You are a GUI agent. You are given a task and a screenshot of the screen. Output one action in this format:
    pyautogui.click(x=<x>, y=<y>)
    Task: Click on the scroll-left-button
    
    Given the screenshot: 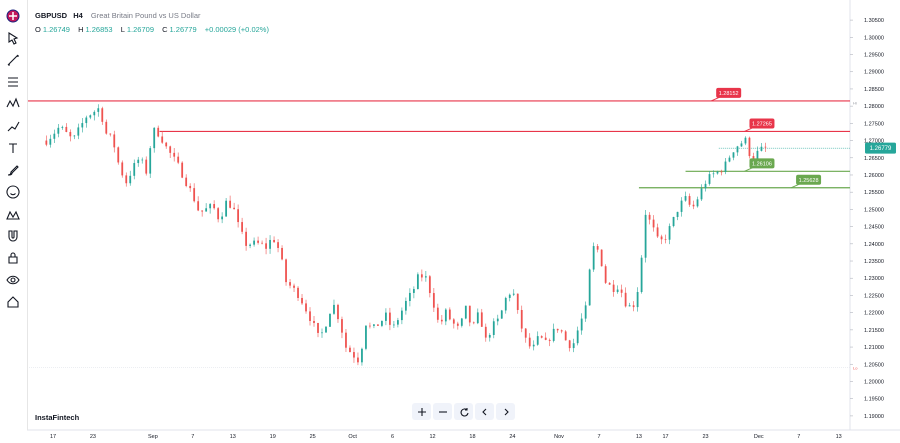 What is the action you would take?
    pyautogui.click(x=484, y=411)
    